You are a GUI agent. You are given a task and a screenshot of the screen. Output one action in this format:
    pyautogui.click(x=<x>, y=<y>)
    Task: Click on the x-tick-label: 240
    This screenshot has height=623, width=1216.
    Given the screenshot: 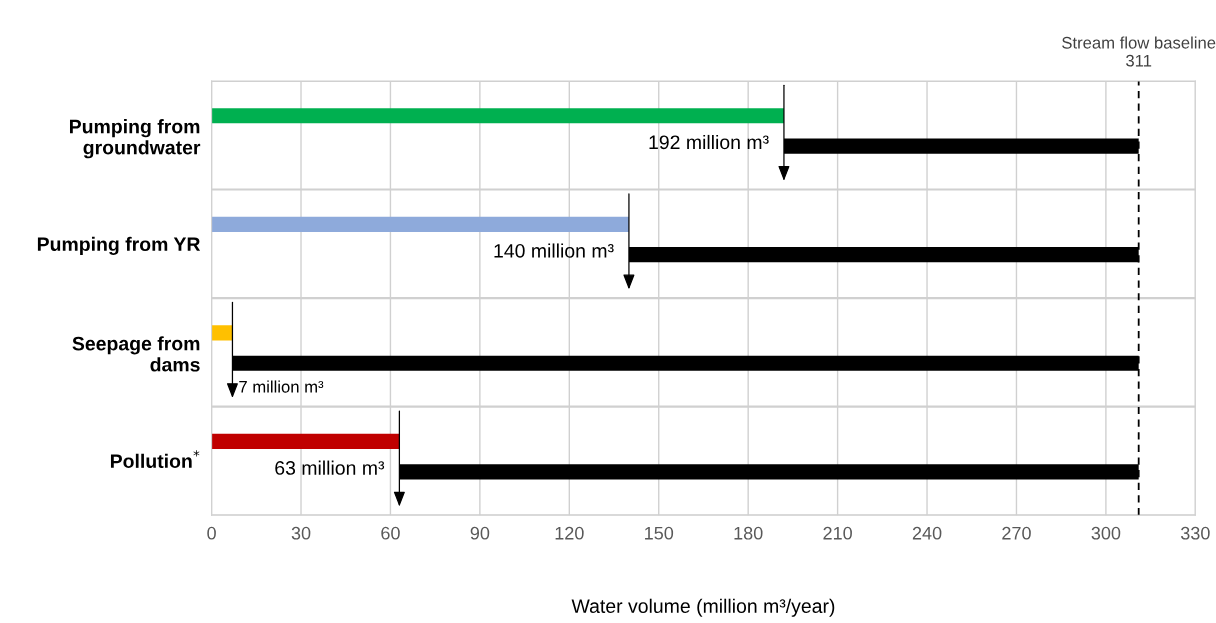 What is the action you would take?
    pyautogui.click(x=927, y=533)
    